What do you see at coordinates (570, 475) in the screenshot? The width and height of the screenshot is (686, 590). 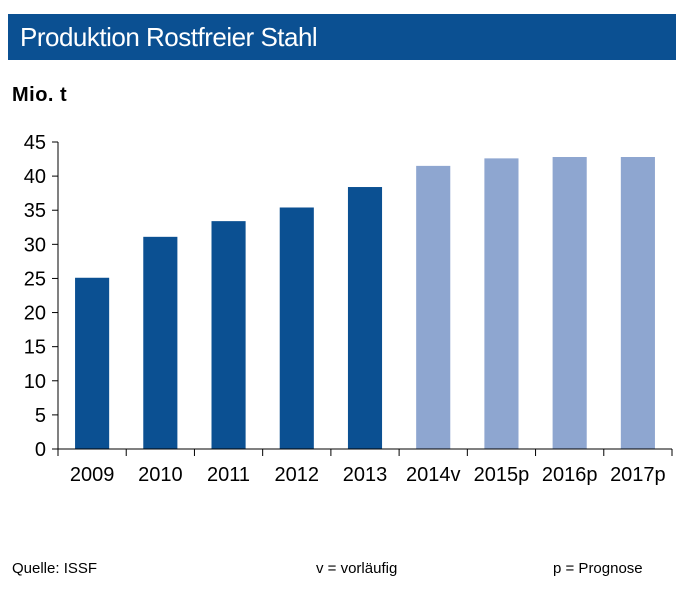 I see `x-tick-label: 2016p` at bounding box center [570, 475].